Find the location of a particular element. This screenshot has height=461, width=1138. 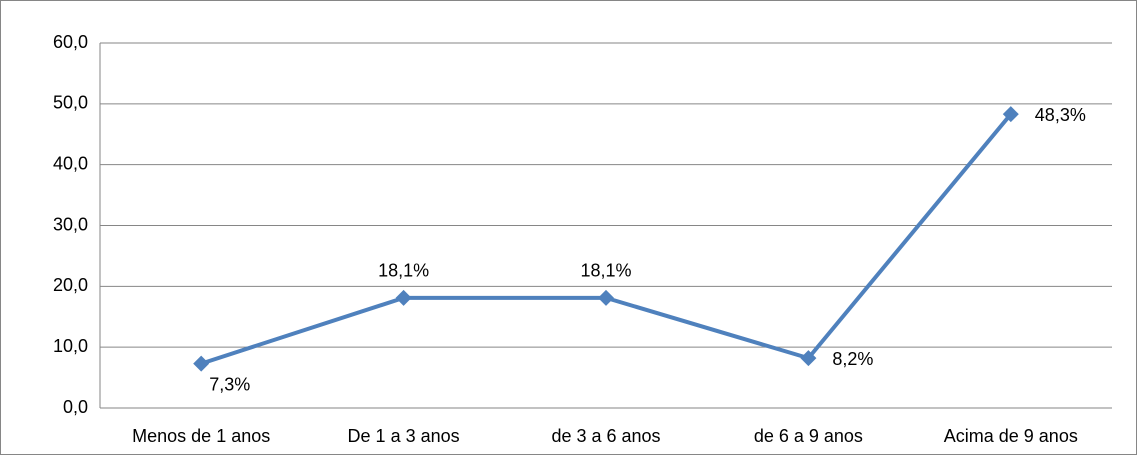

y-tick-label: 0,0 is located at coordinates (75, 407).